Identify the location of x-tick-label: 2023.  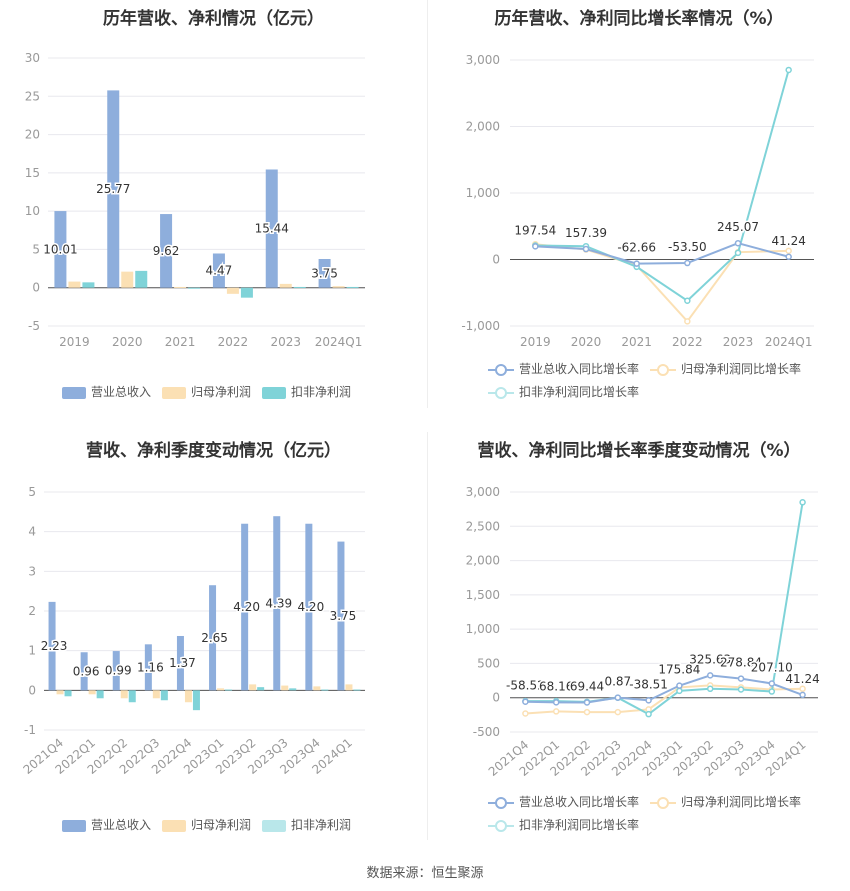
(285, 342).